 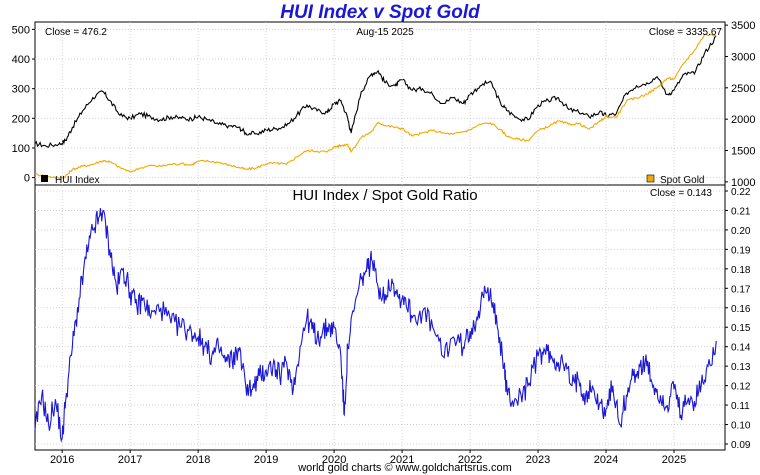 What do you see at coordinates (21, 90) in the screenshot?
I see `left-tick-label: 300` at bounding box center [21, 90].